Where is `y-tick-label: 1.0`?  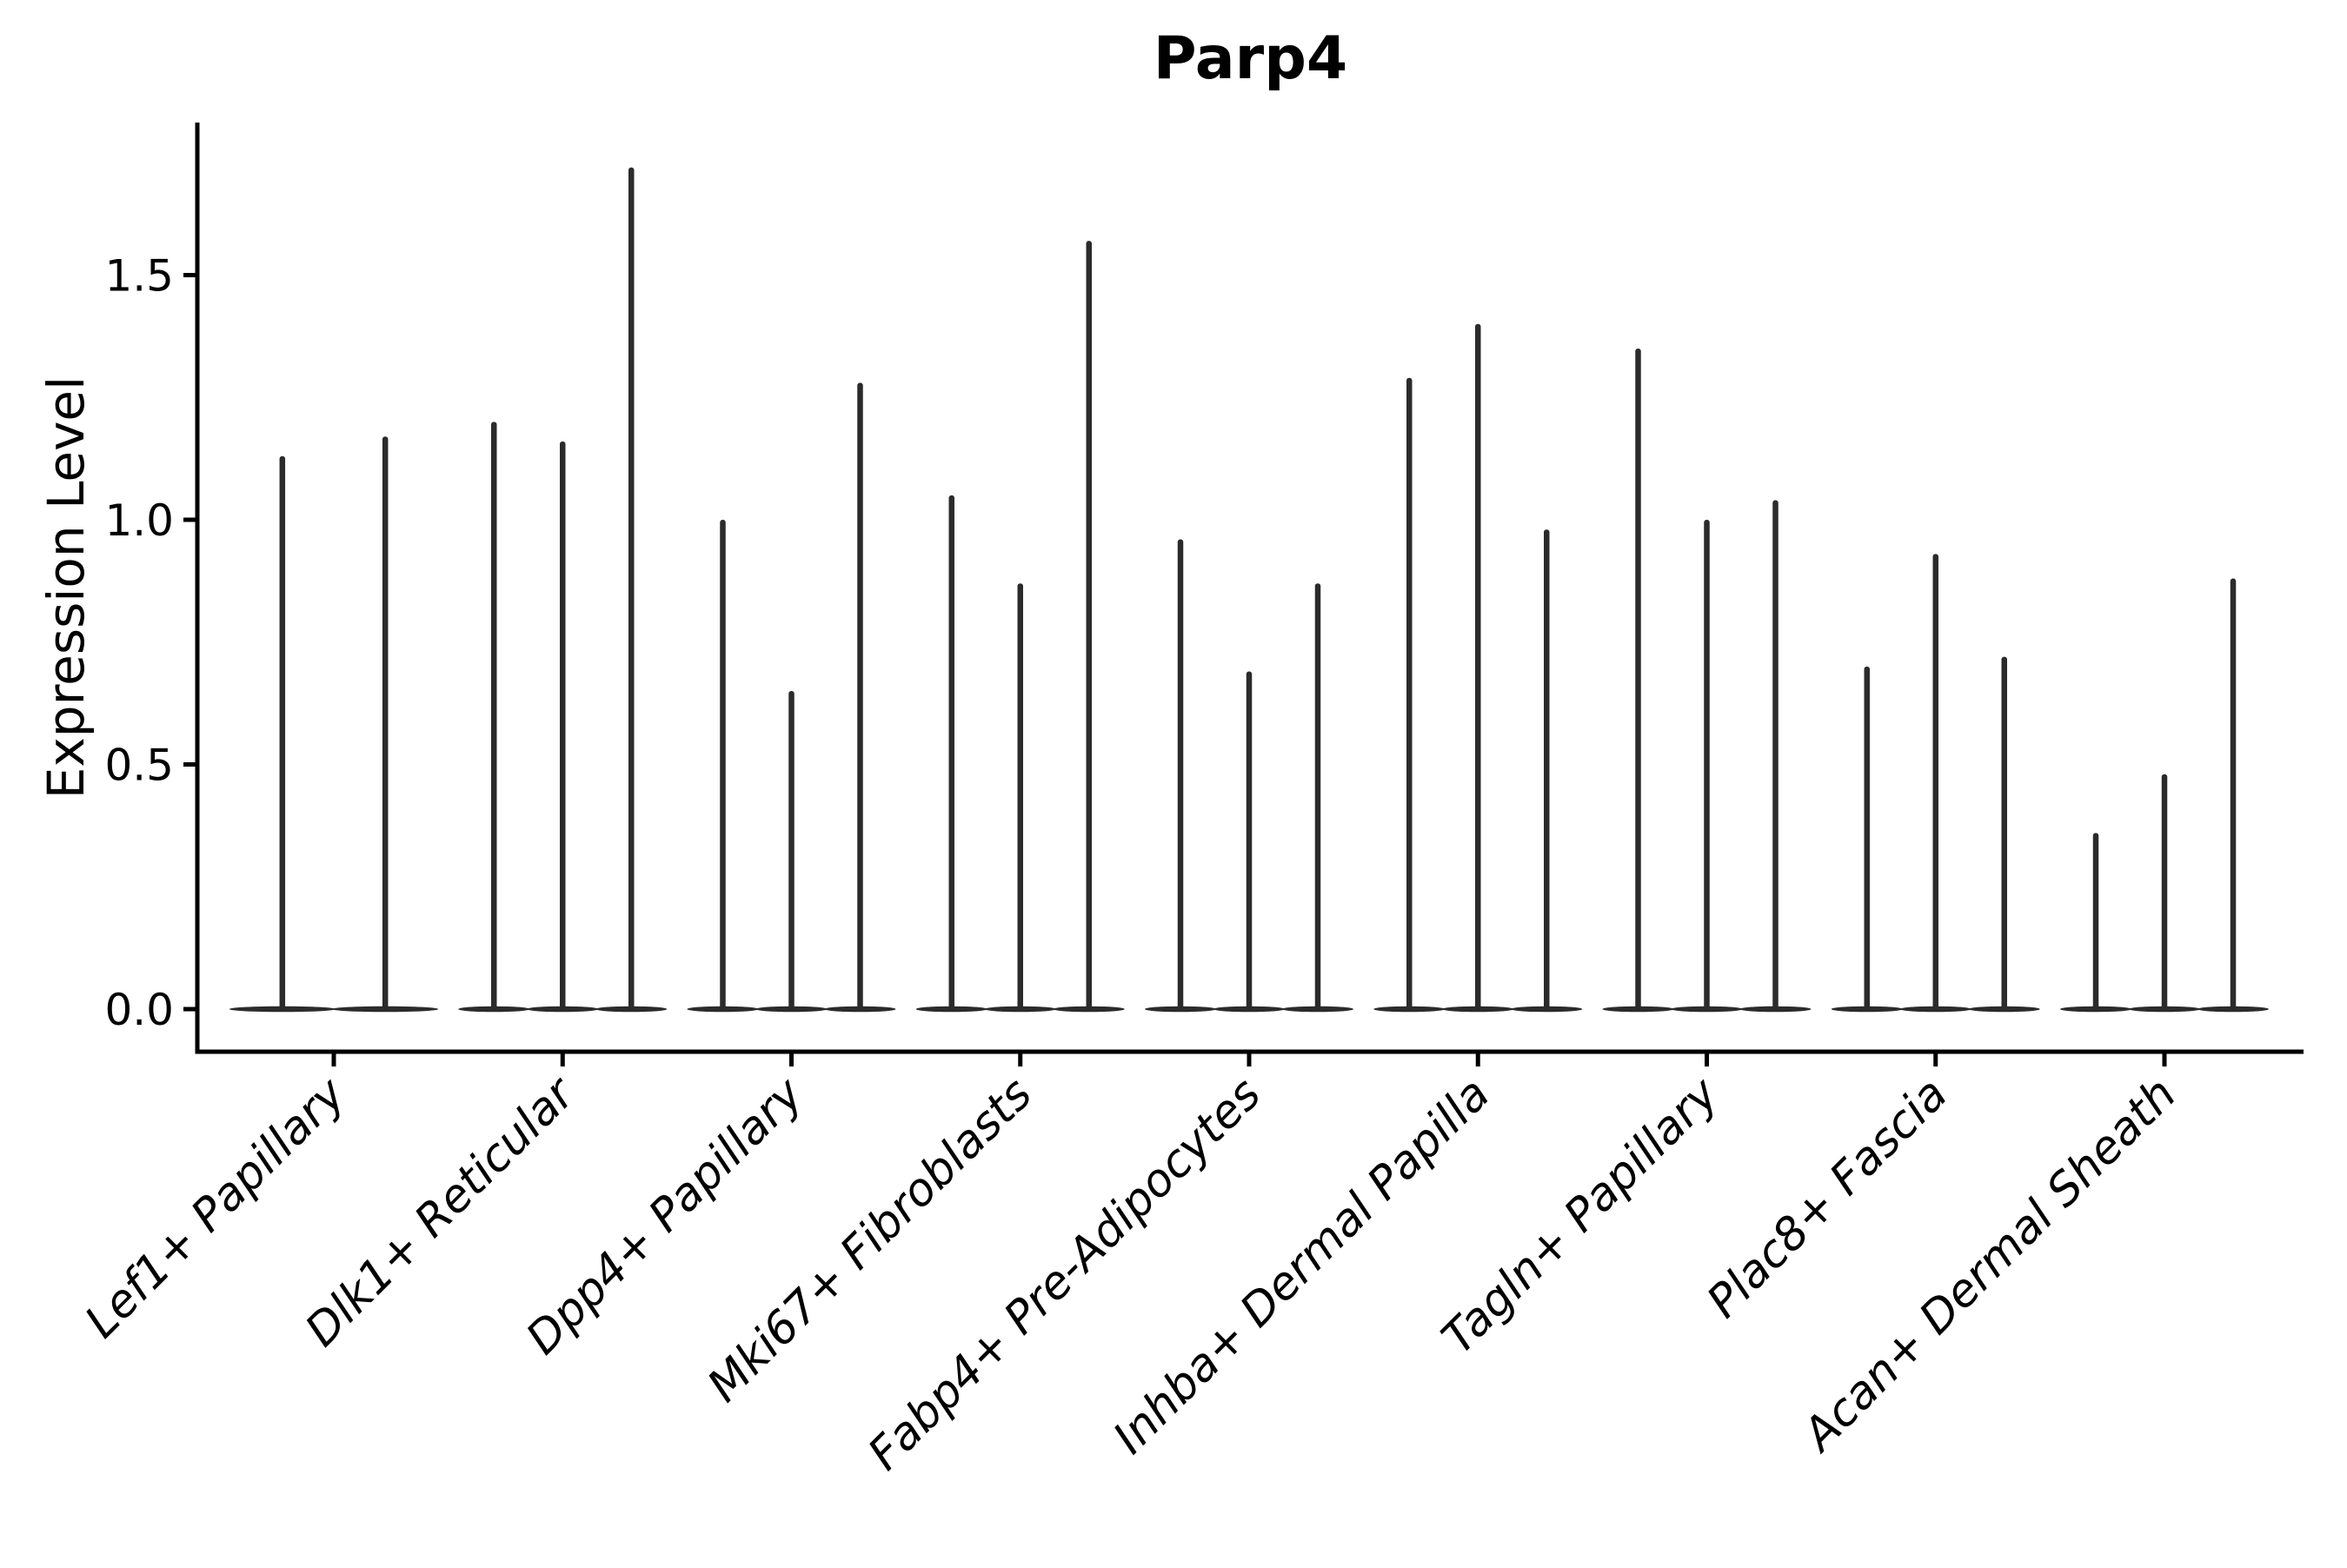
y-tick-label: 1.0 is located at coordinates (139, 520).